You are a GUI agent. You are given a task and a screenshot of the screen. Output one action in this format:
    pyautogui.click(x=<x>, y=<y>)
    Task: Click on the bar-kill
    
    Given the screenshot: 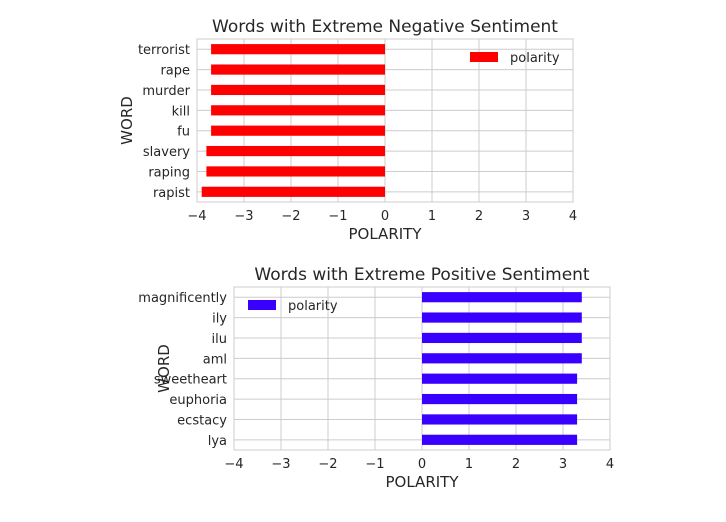 What is the action you would take?
    pyautogui.click(x=298, y=110)
    